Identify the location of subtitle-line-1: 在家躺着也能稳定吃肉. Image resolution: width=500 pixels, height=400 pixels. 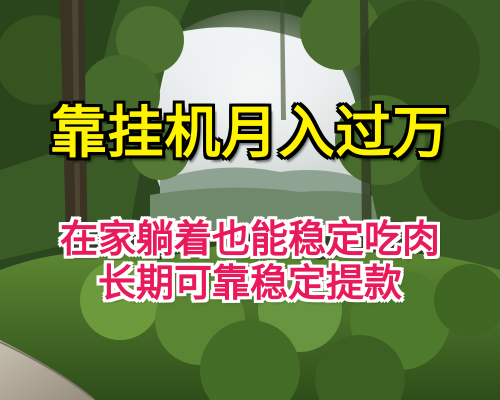
(249, 239).